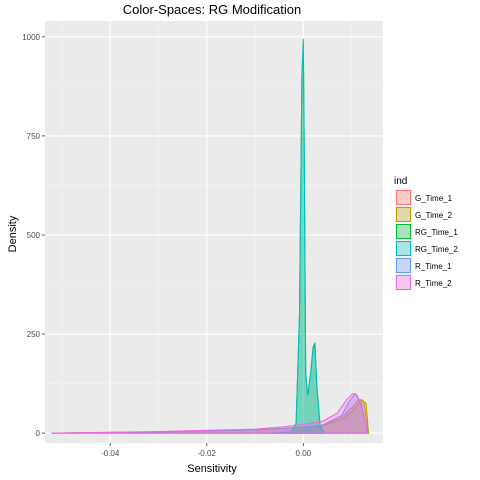  What do you see at coordinates (436, 232) in the screenshot?
I see `legend-label: RG_Time_1` at bounding box center [436, 232].